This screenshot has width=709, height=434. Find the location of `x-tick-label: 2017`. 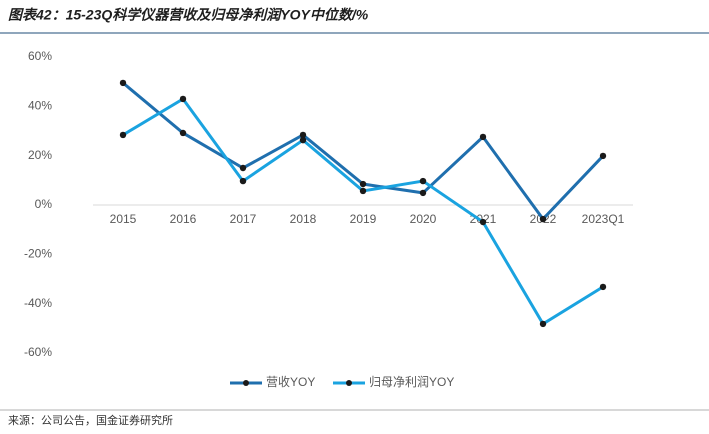

x-tick-label: 2017 is located at coordinates (243, 219).